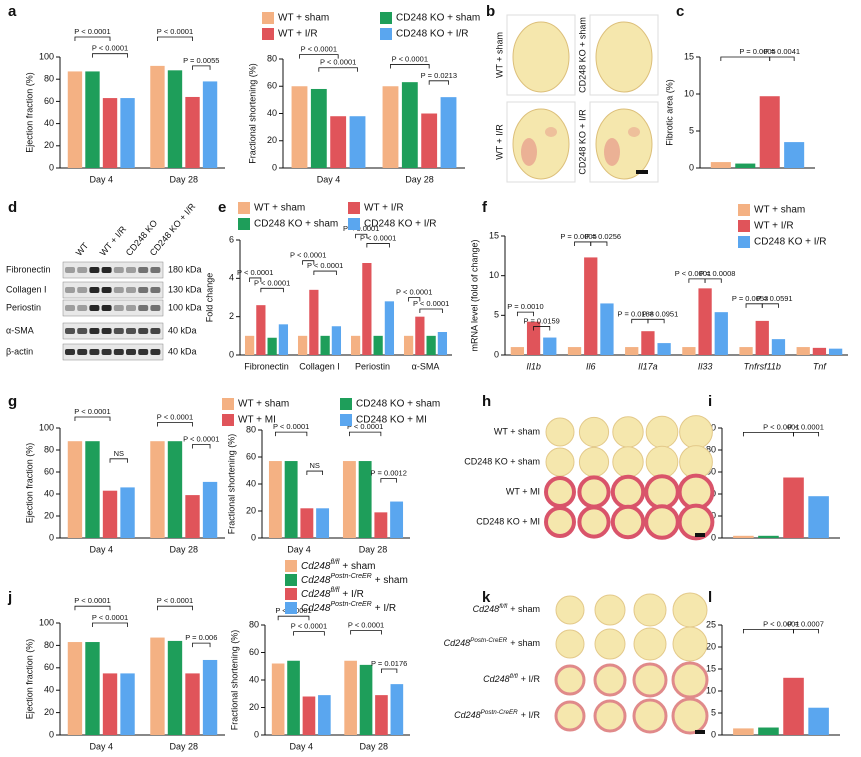  I want to click on x-tick-label: Day 28, so click(373, 746).